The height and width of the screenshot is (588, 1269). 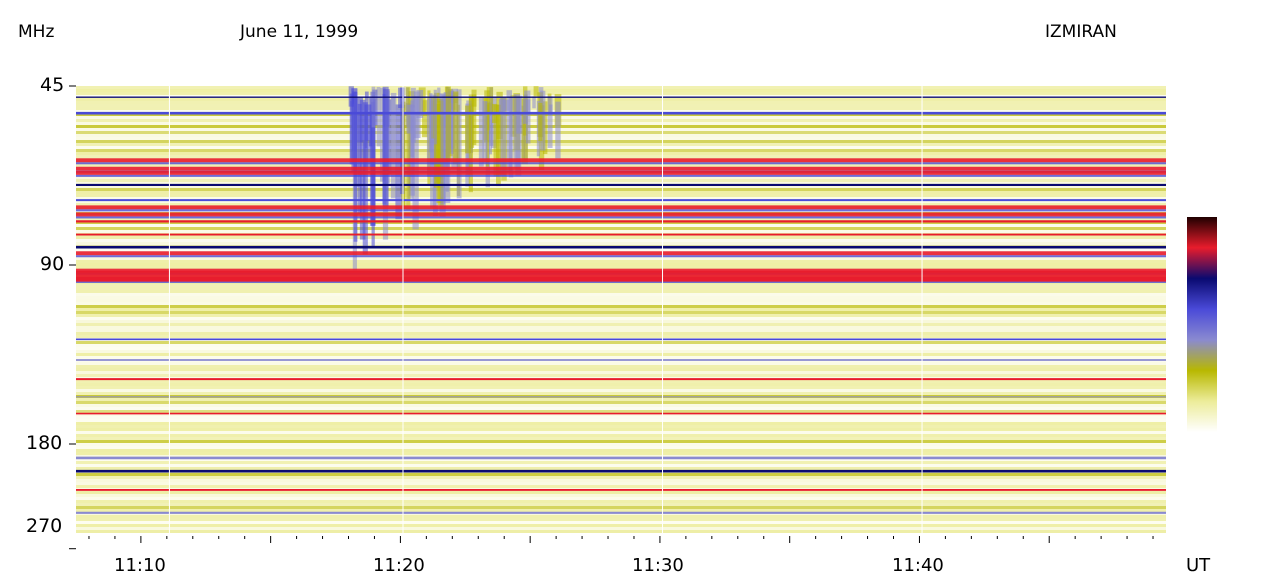 What do you see at coordinates (52, 85) in the screenshot?
I see `y-tick-label: 45` at bounding box center [52, 85].